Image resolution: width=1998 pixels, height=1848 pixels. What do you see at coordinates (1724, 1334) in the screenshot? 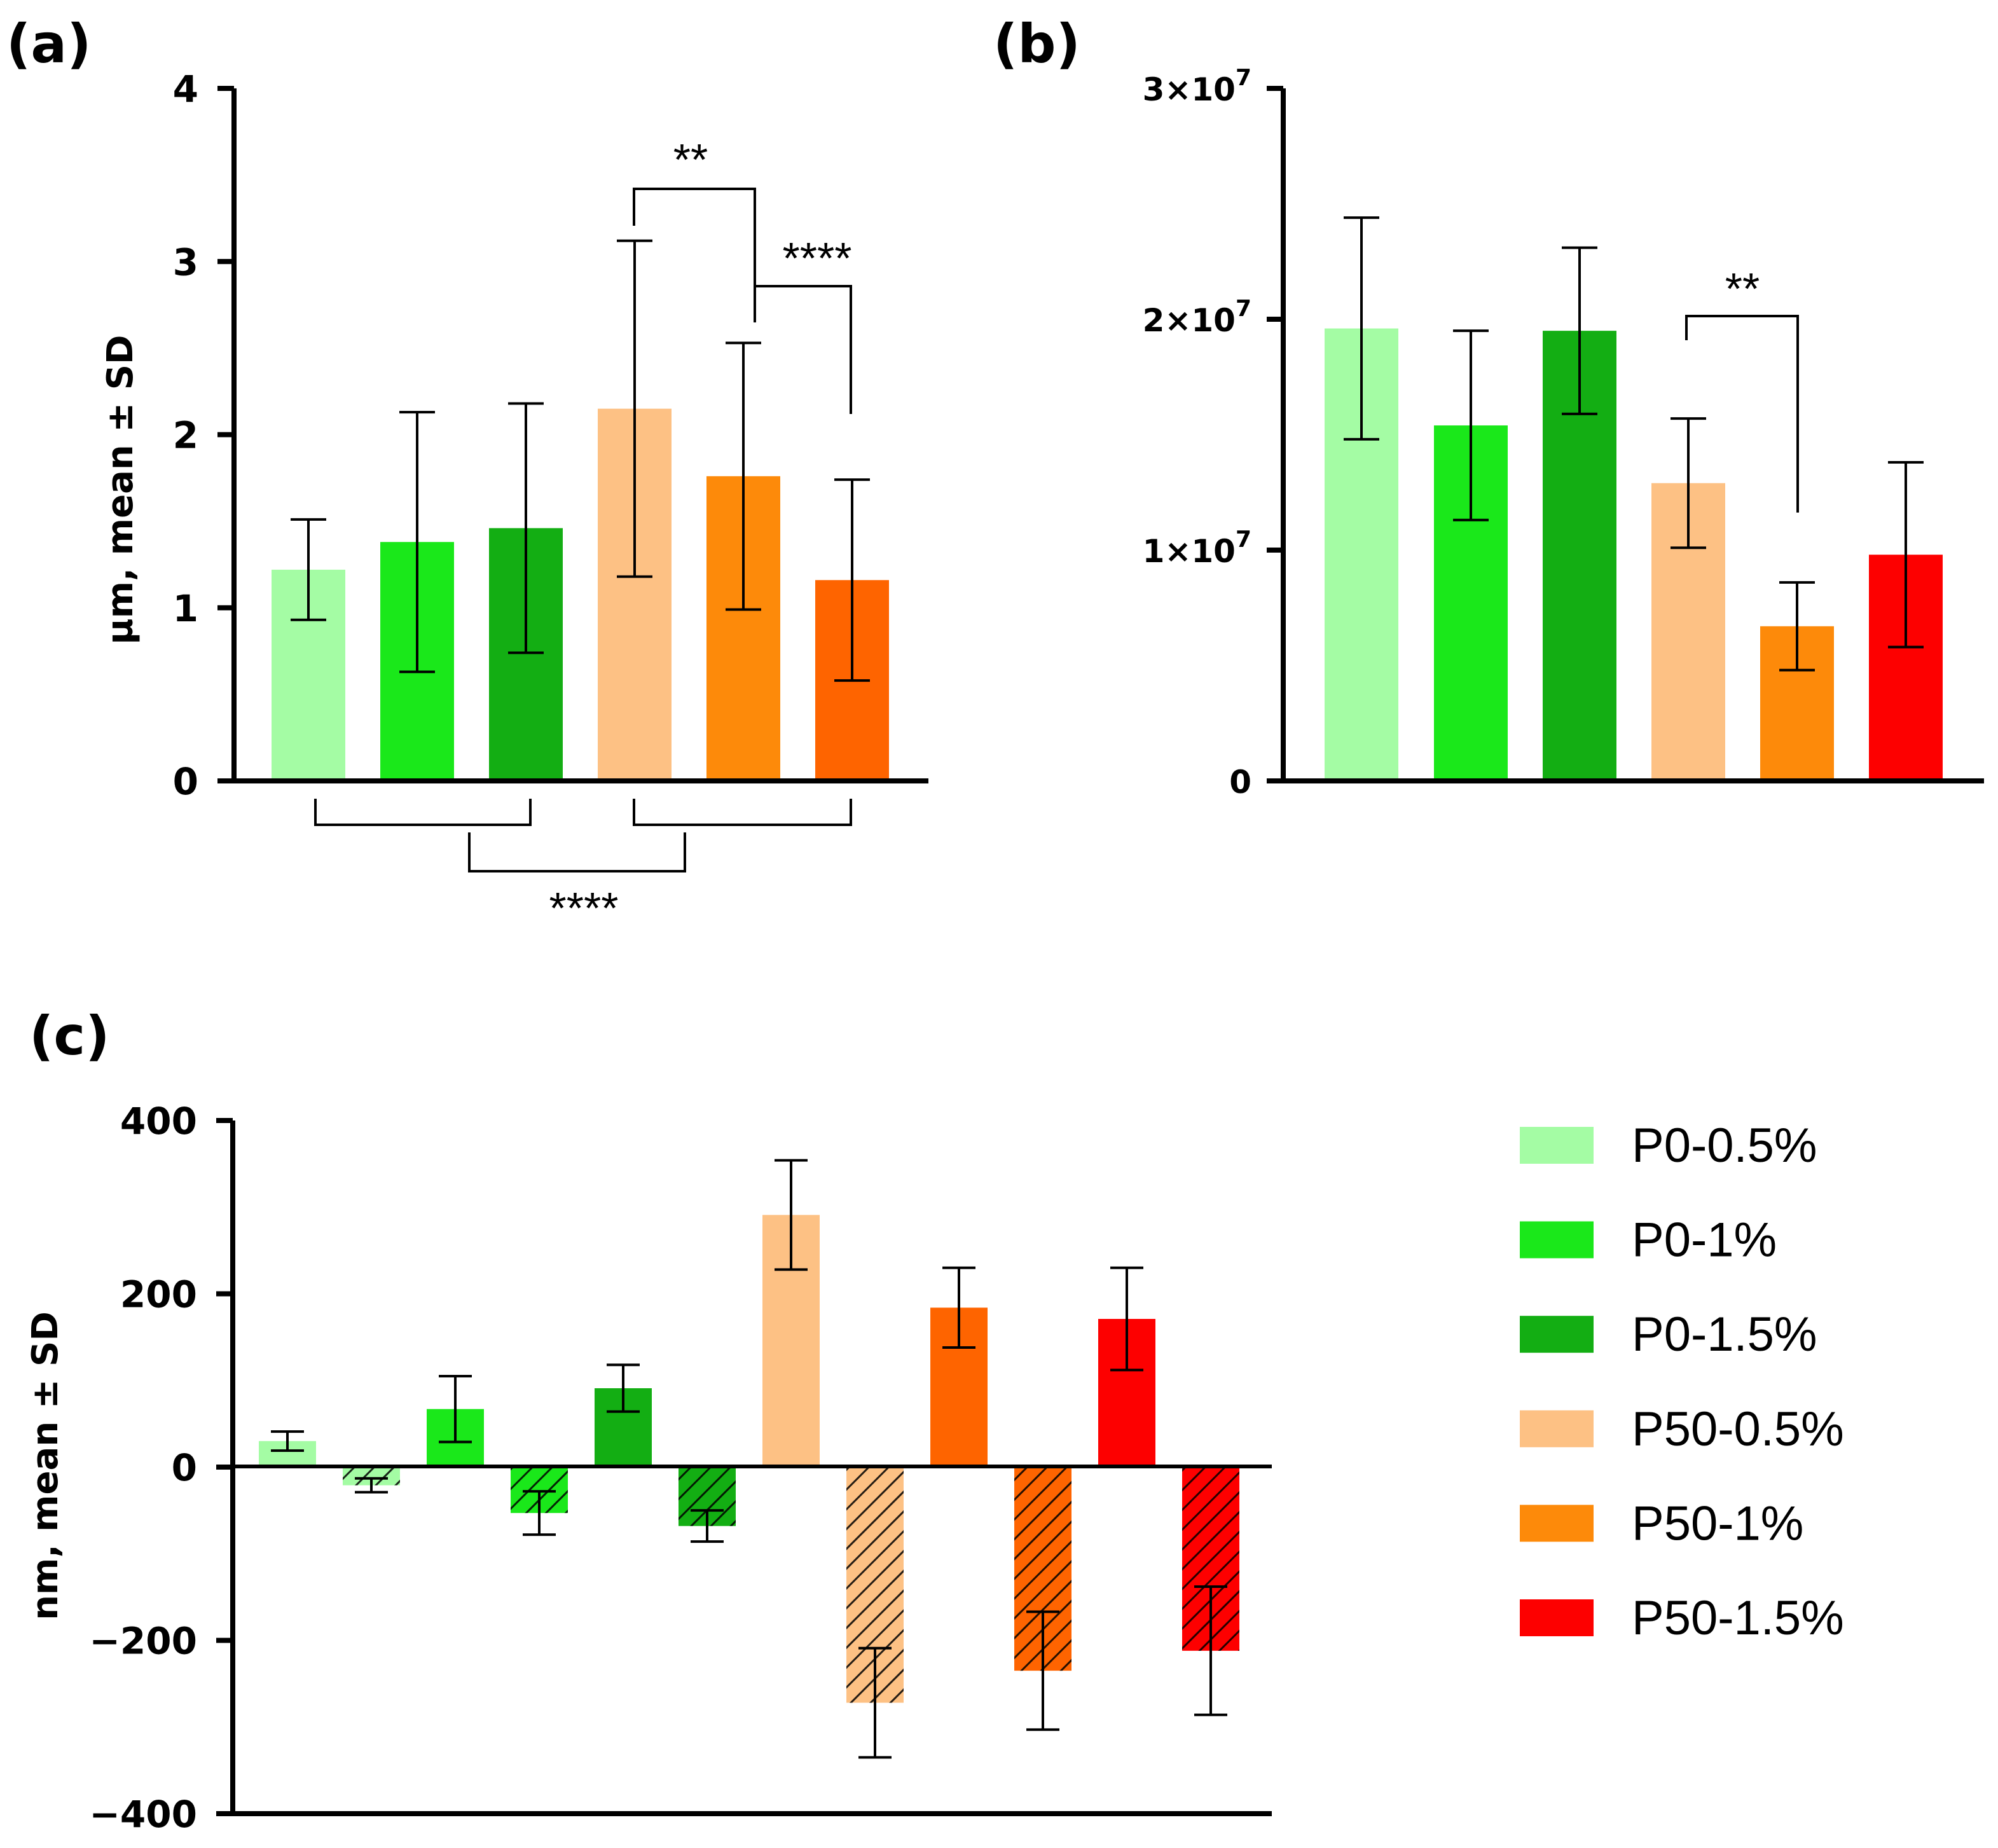
I see `legend-label-P0-1.5%: P0-1.5%` at bounding box center [1724, 1334].